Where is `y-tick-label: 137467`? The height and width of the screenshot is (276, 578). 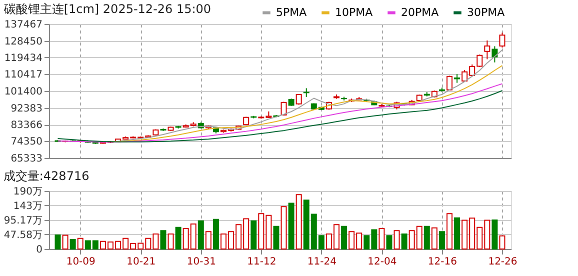
y-tick-label: 137467 is located at coordinates (23, 25).